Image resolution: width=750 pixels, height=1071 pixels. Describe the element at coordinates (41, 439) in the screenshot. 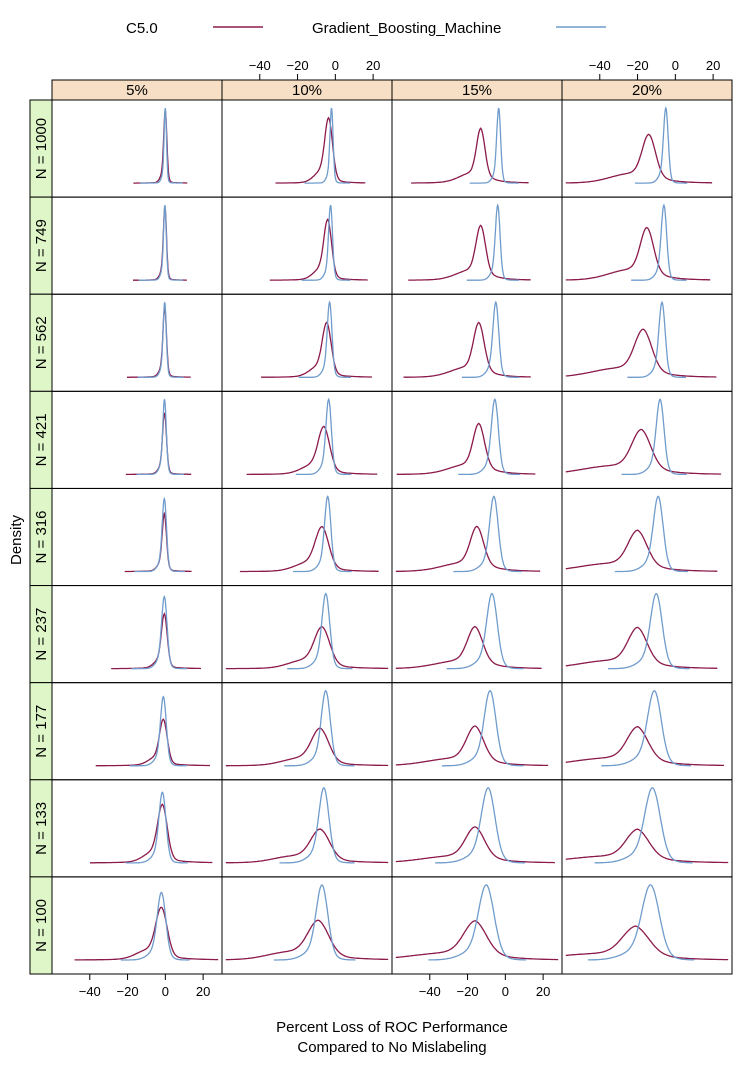

I see `strip-row-label: N = 421` at that location.